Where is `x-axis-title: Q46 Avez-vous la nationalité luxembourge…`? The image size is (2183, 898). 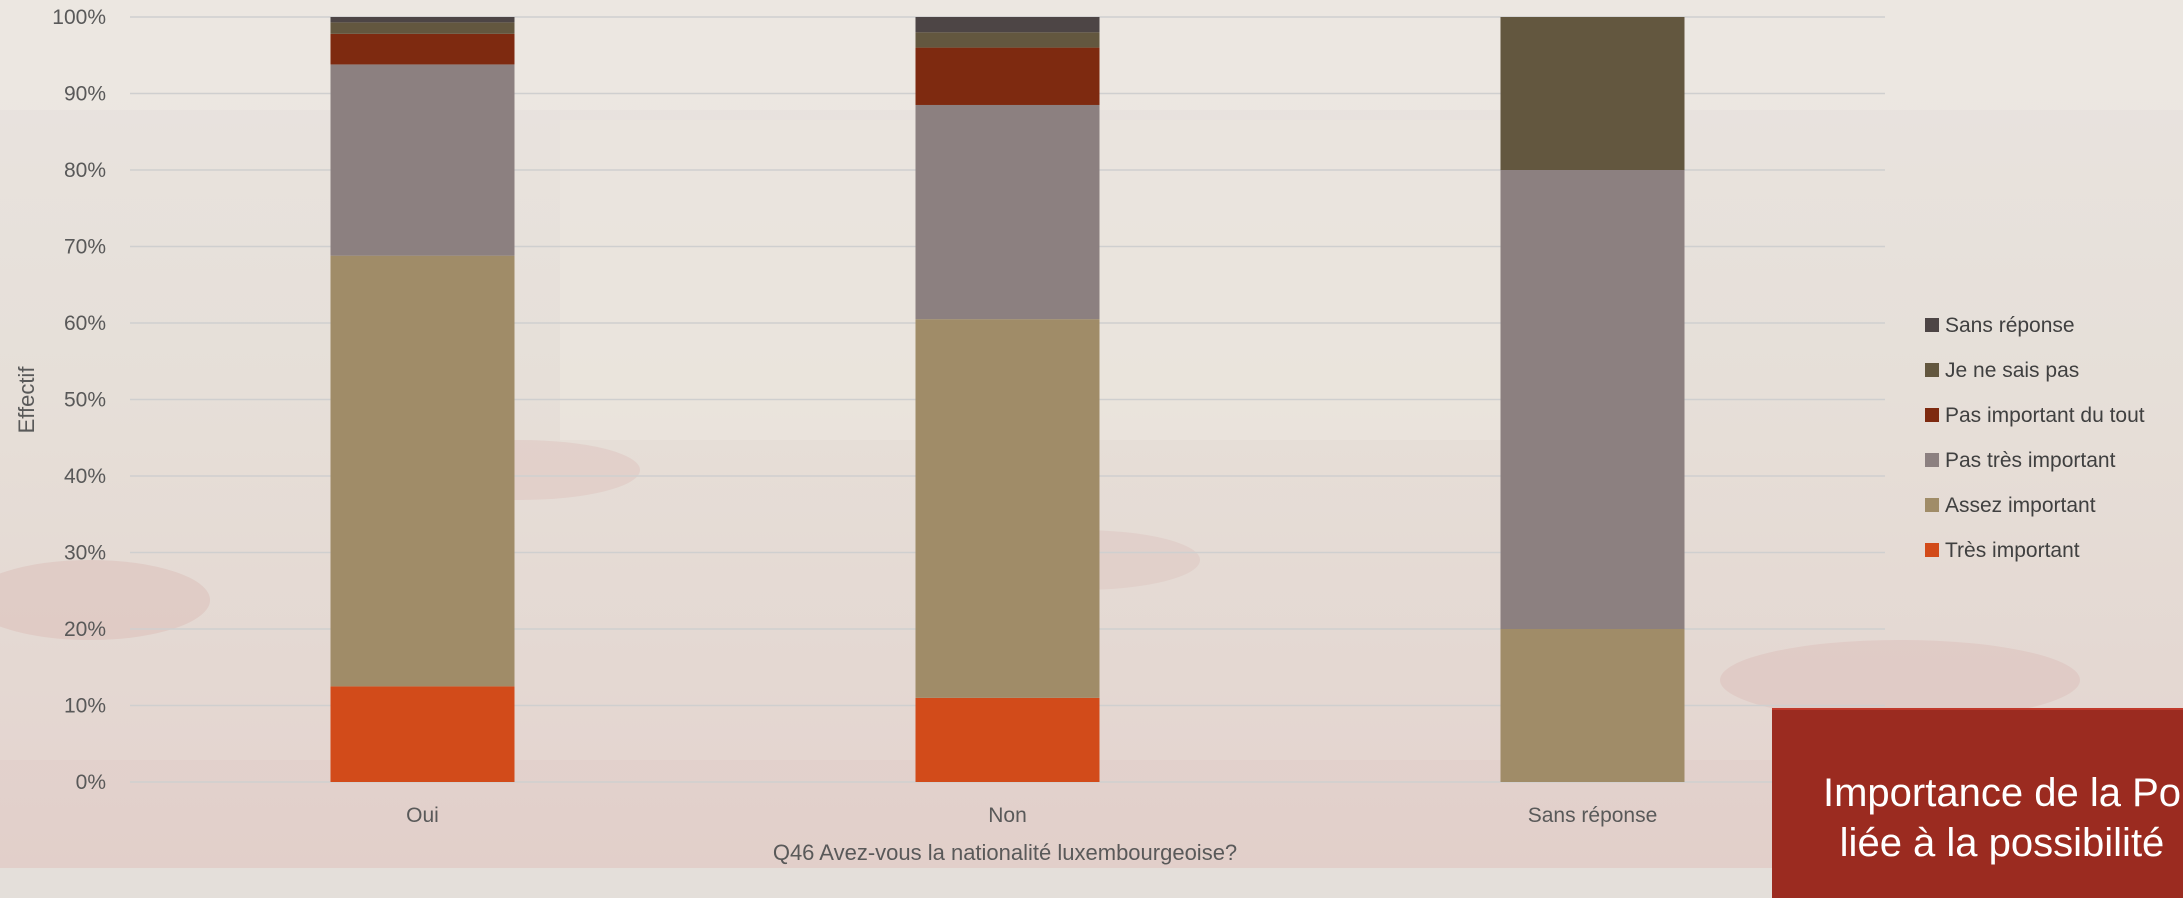 x-axis-title: Q46 Avez-vous la nationalité luxembourge… is located at coordinates (1005, 852).